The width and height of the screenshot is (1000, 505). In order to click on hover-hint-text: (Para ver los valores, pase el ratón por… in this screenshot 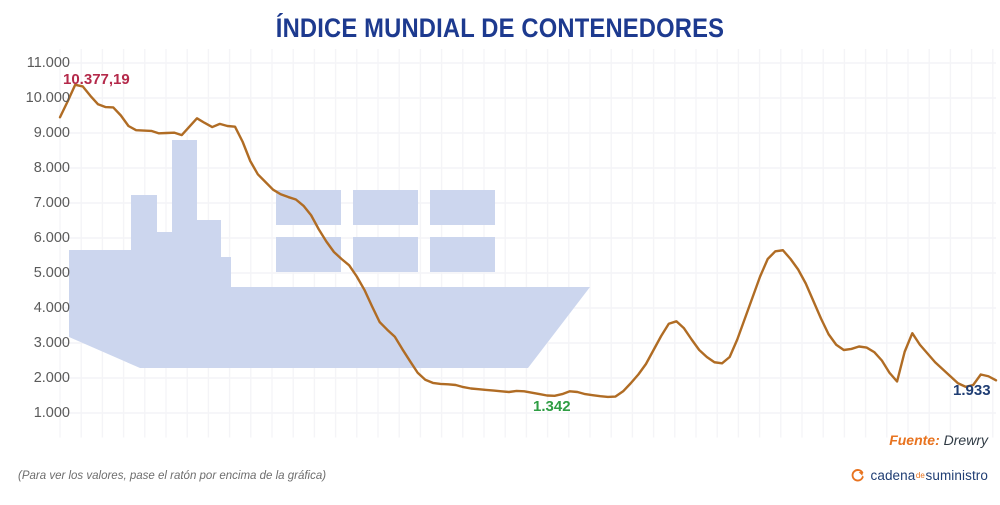, I will do `click(172, 476)`.